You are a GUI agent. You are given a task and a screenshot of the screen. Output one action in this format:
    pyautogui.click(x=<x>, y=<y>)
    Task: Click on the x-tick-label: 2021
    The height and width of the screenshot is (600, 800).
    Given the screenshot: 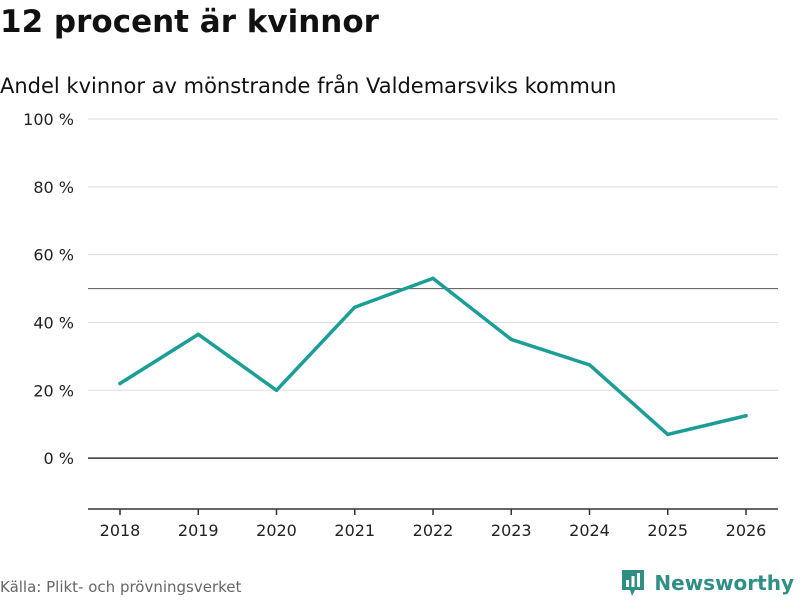 What is the action you would take?
    pyautogui.click(x=354, y=530)
    